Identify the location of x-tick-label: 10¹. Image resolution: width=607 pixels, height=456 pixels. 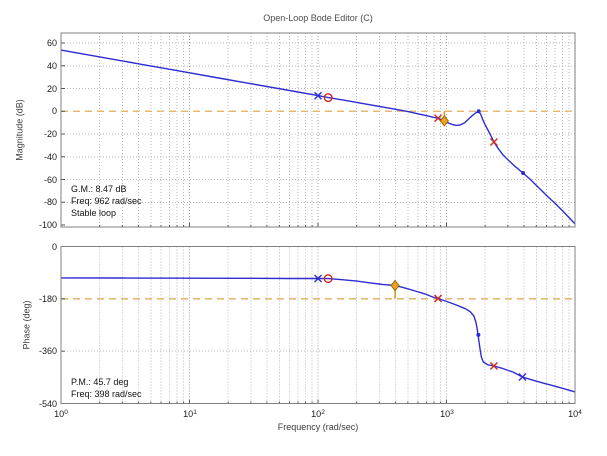
(190, 414).